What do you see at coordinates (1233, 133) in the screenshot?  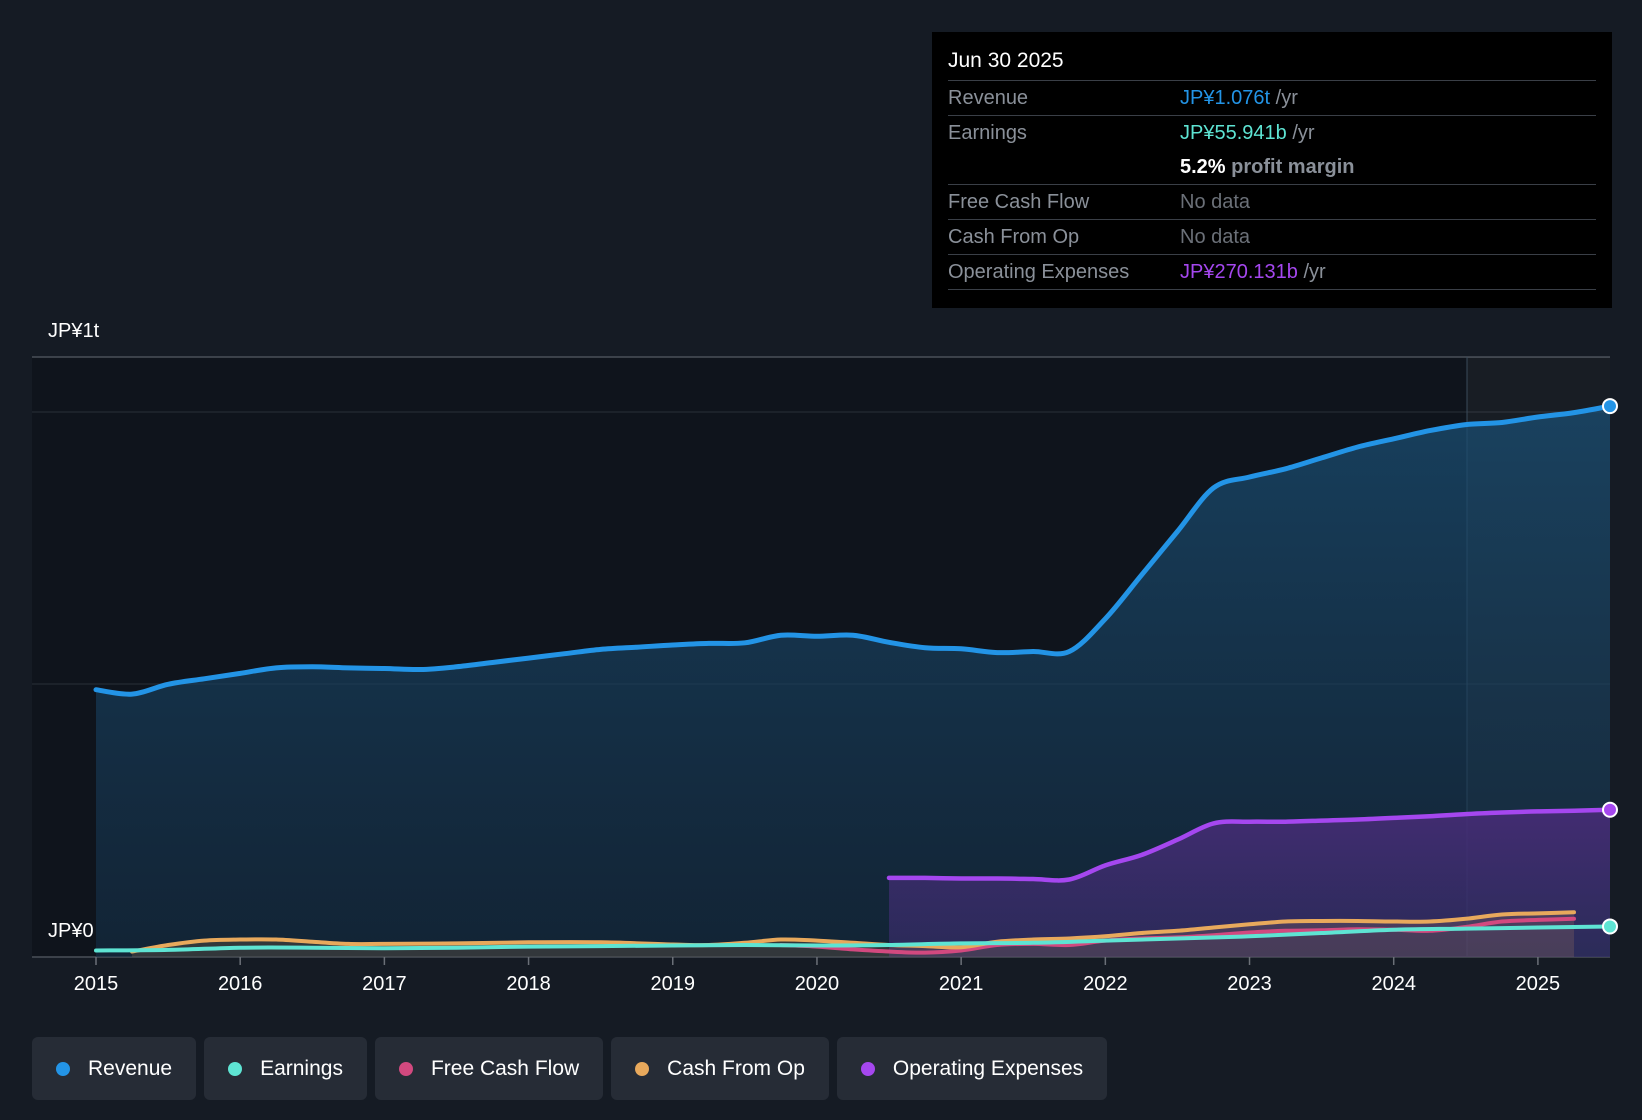 I see `tooltip-earnings-value: JP¥55.941b` at bounding box center [1233, 133].